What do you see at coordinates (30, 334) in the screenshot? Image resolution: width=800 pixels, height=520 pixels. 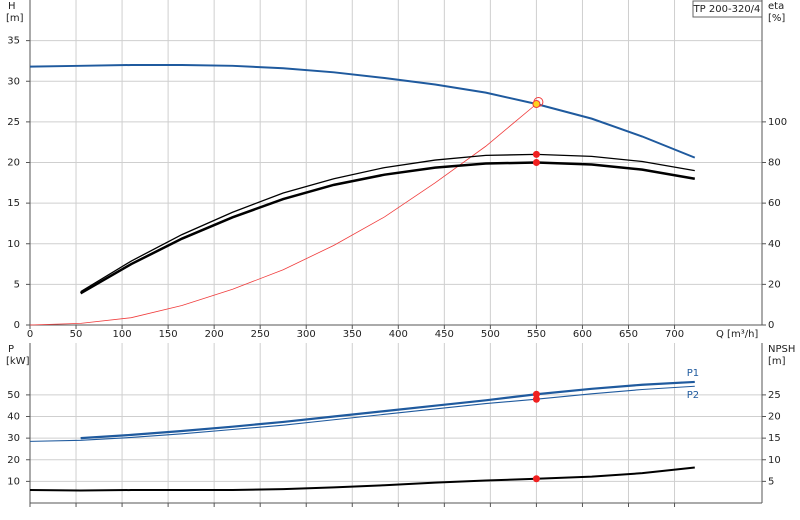 I see `x-tick-label: 0` at bounding box center [30, 334].